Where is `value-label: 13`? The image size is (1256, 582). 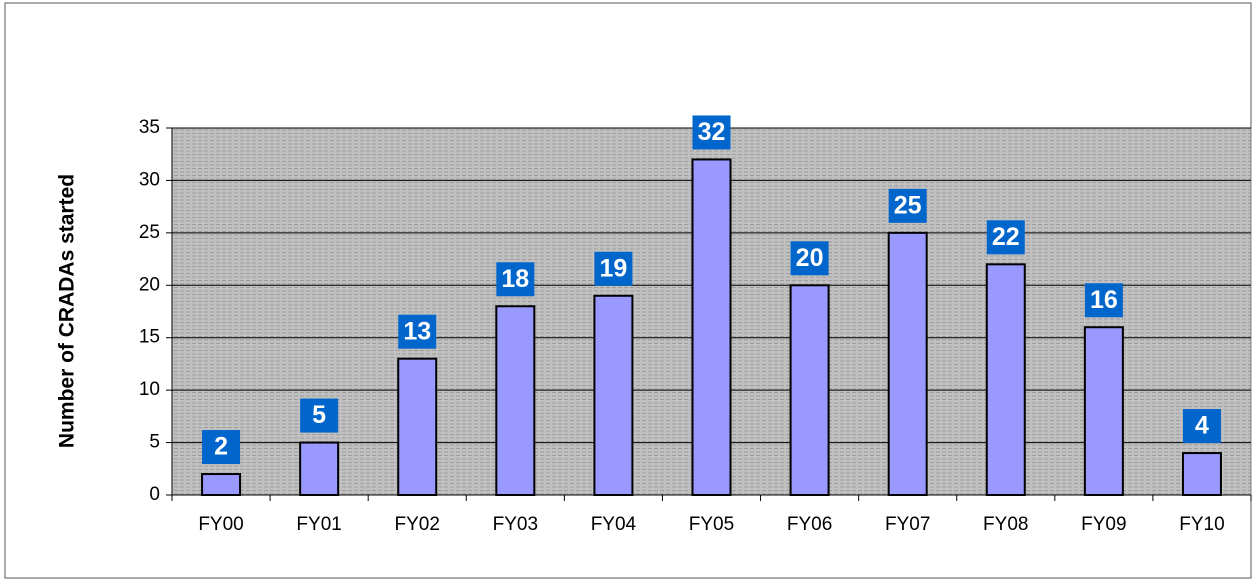
value-label: 13 is located at coordinates (417, 331).